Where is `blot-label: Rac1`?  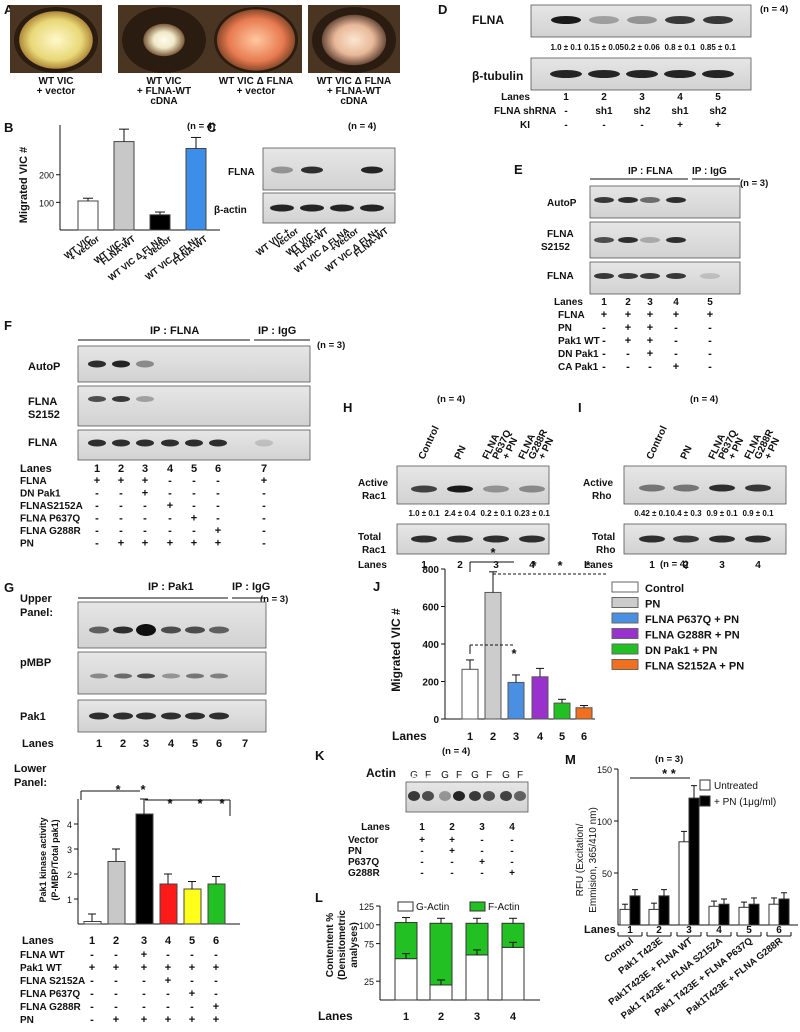
blot-label: Rac1 is located at coordinates (374, 550).